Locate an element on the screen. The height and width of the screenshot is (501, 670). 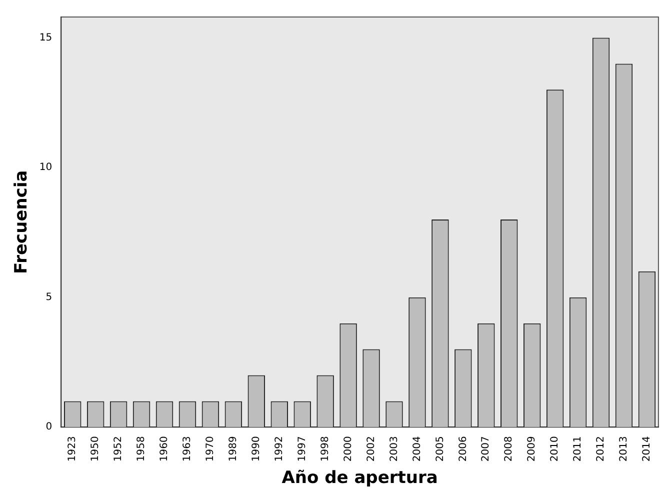
x-tick-label: 2002 is located at coordinates (371, 449).